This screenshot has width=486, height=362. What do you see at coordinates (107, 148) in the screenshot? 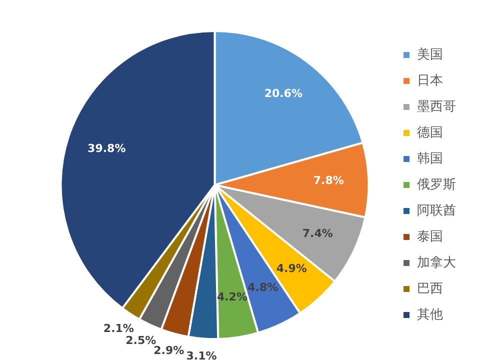
I see `data-label: 39.8%` at bounding box center [107, 148].